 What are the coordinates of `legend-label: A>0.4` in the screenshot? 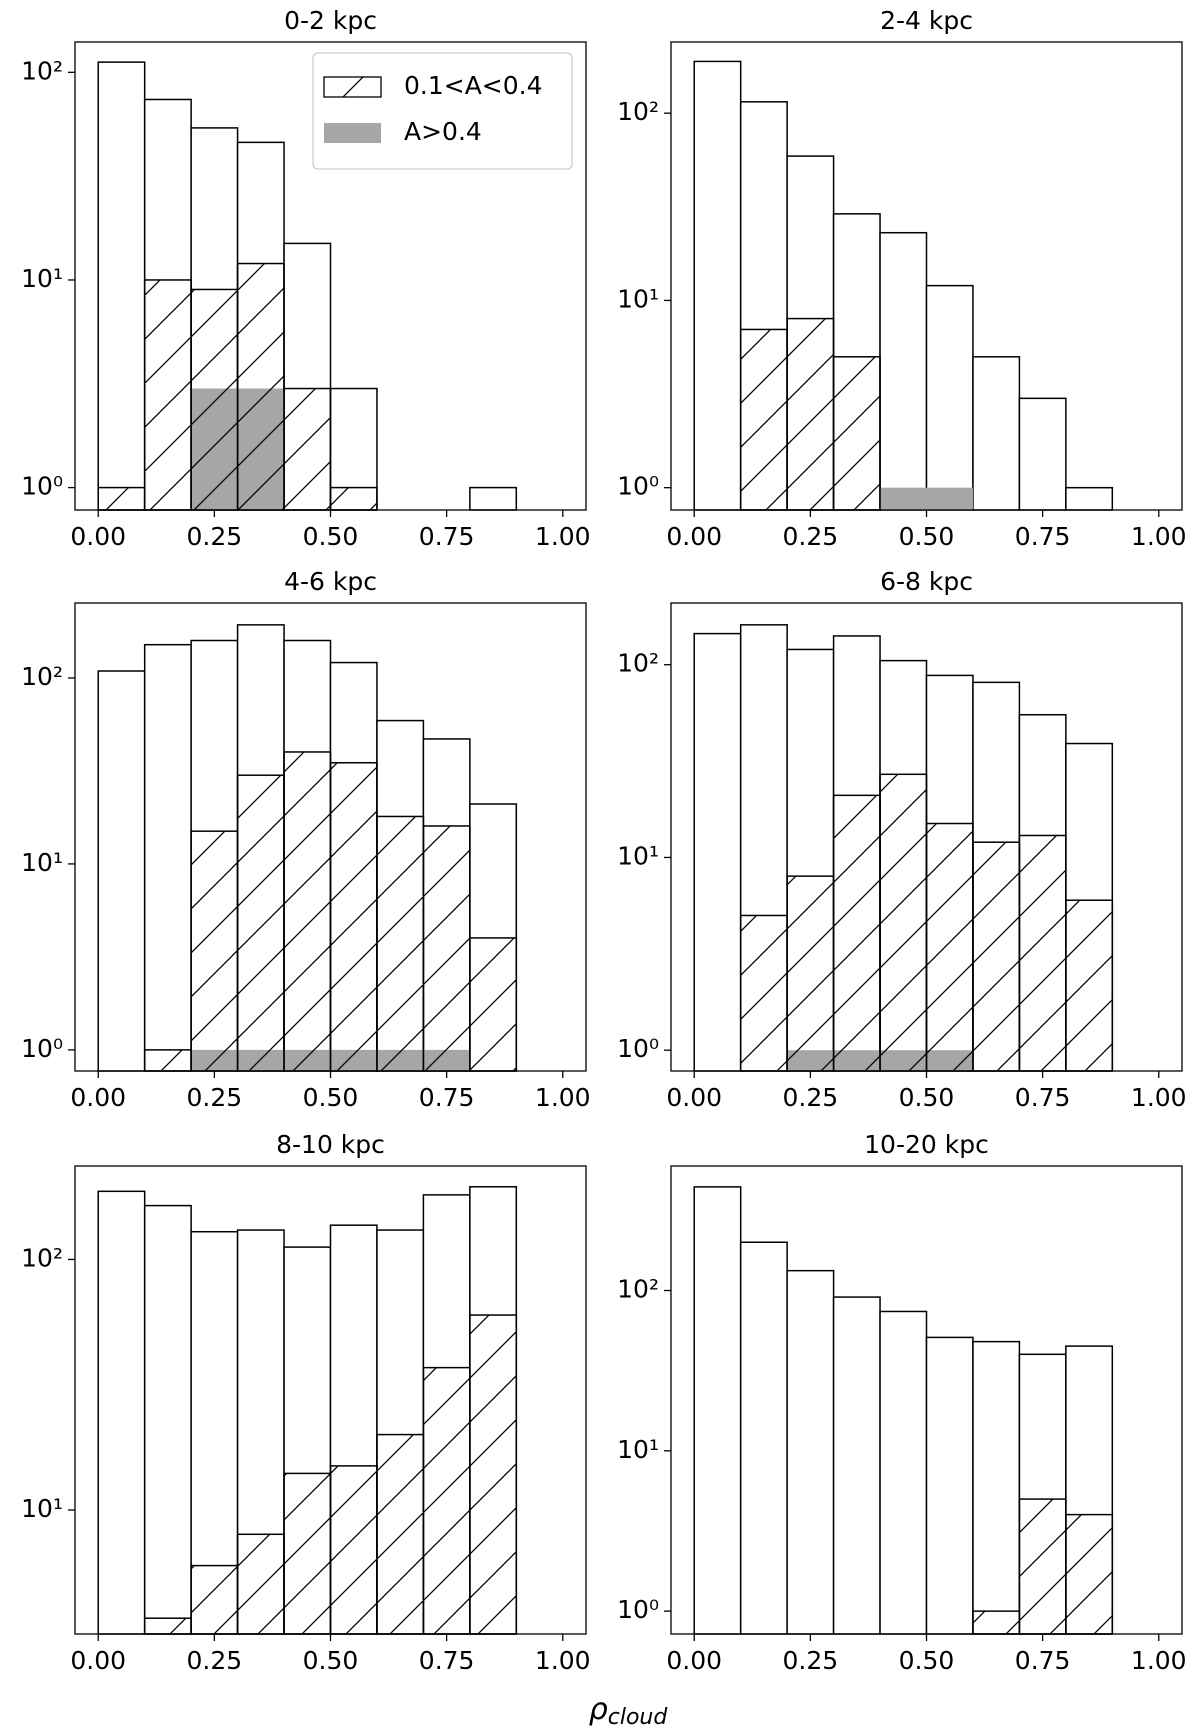 It's located at (443, 131).